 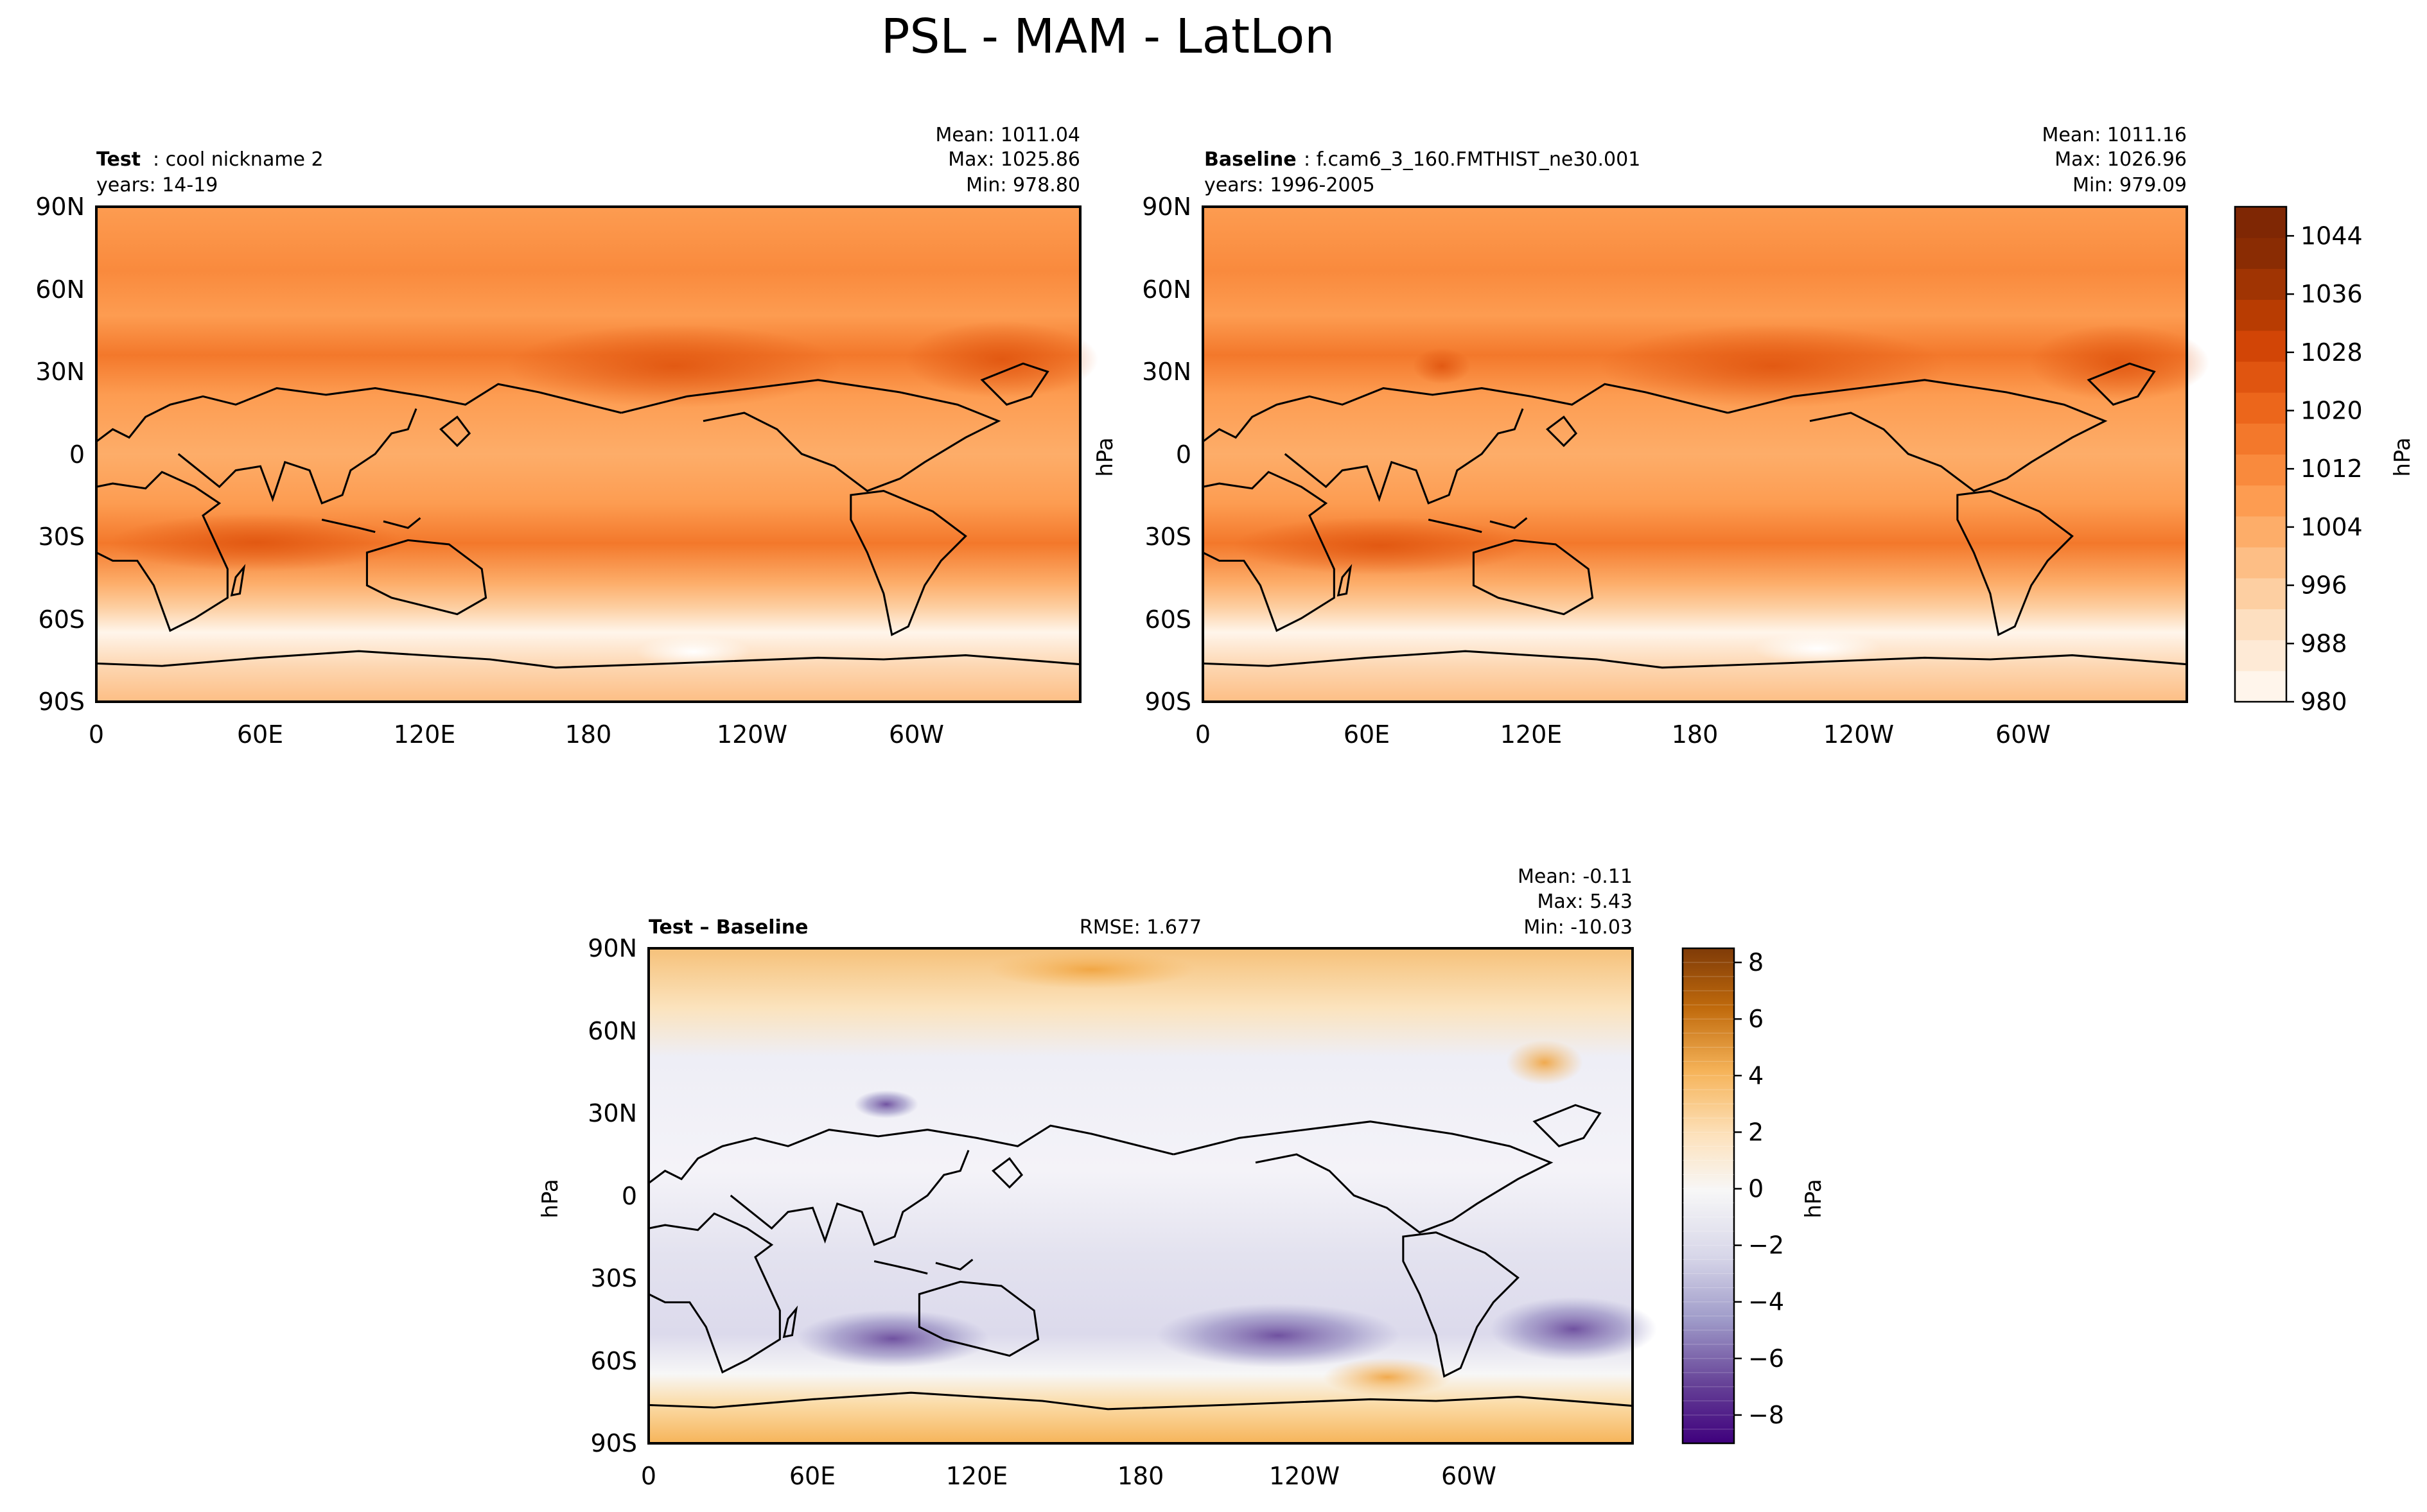 I want to click on baseline-years: years: 1996-2005, so click(x=1289, y=185).